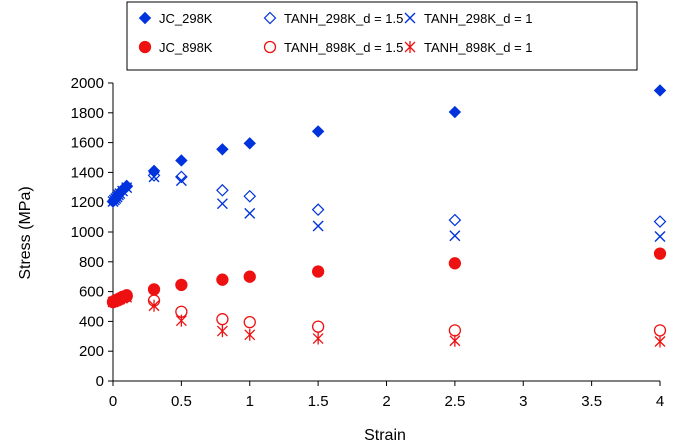  What do you see at coordinates (454, 401) in the screenshot?
I see `x-tick-label: 2.5` at bounding box center [454, 401].